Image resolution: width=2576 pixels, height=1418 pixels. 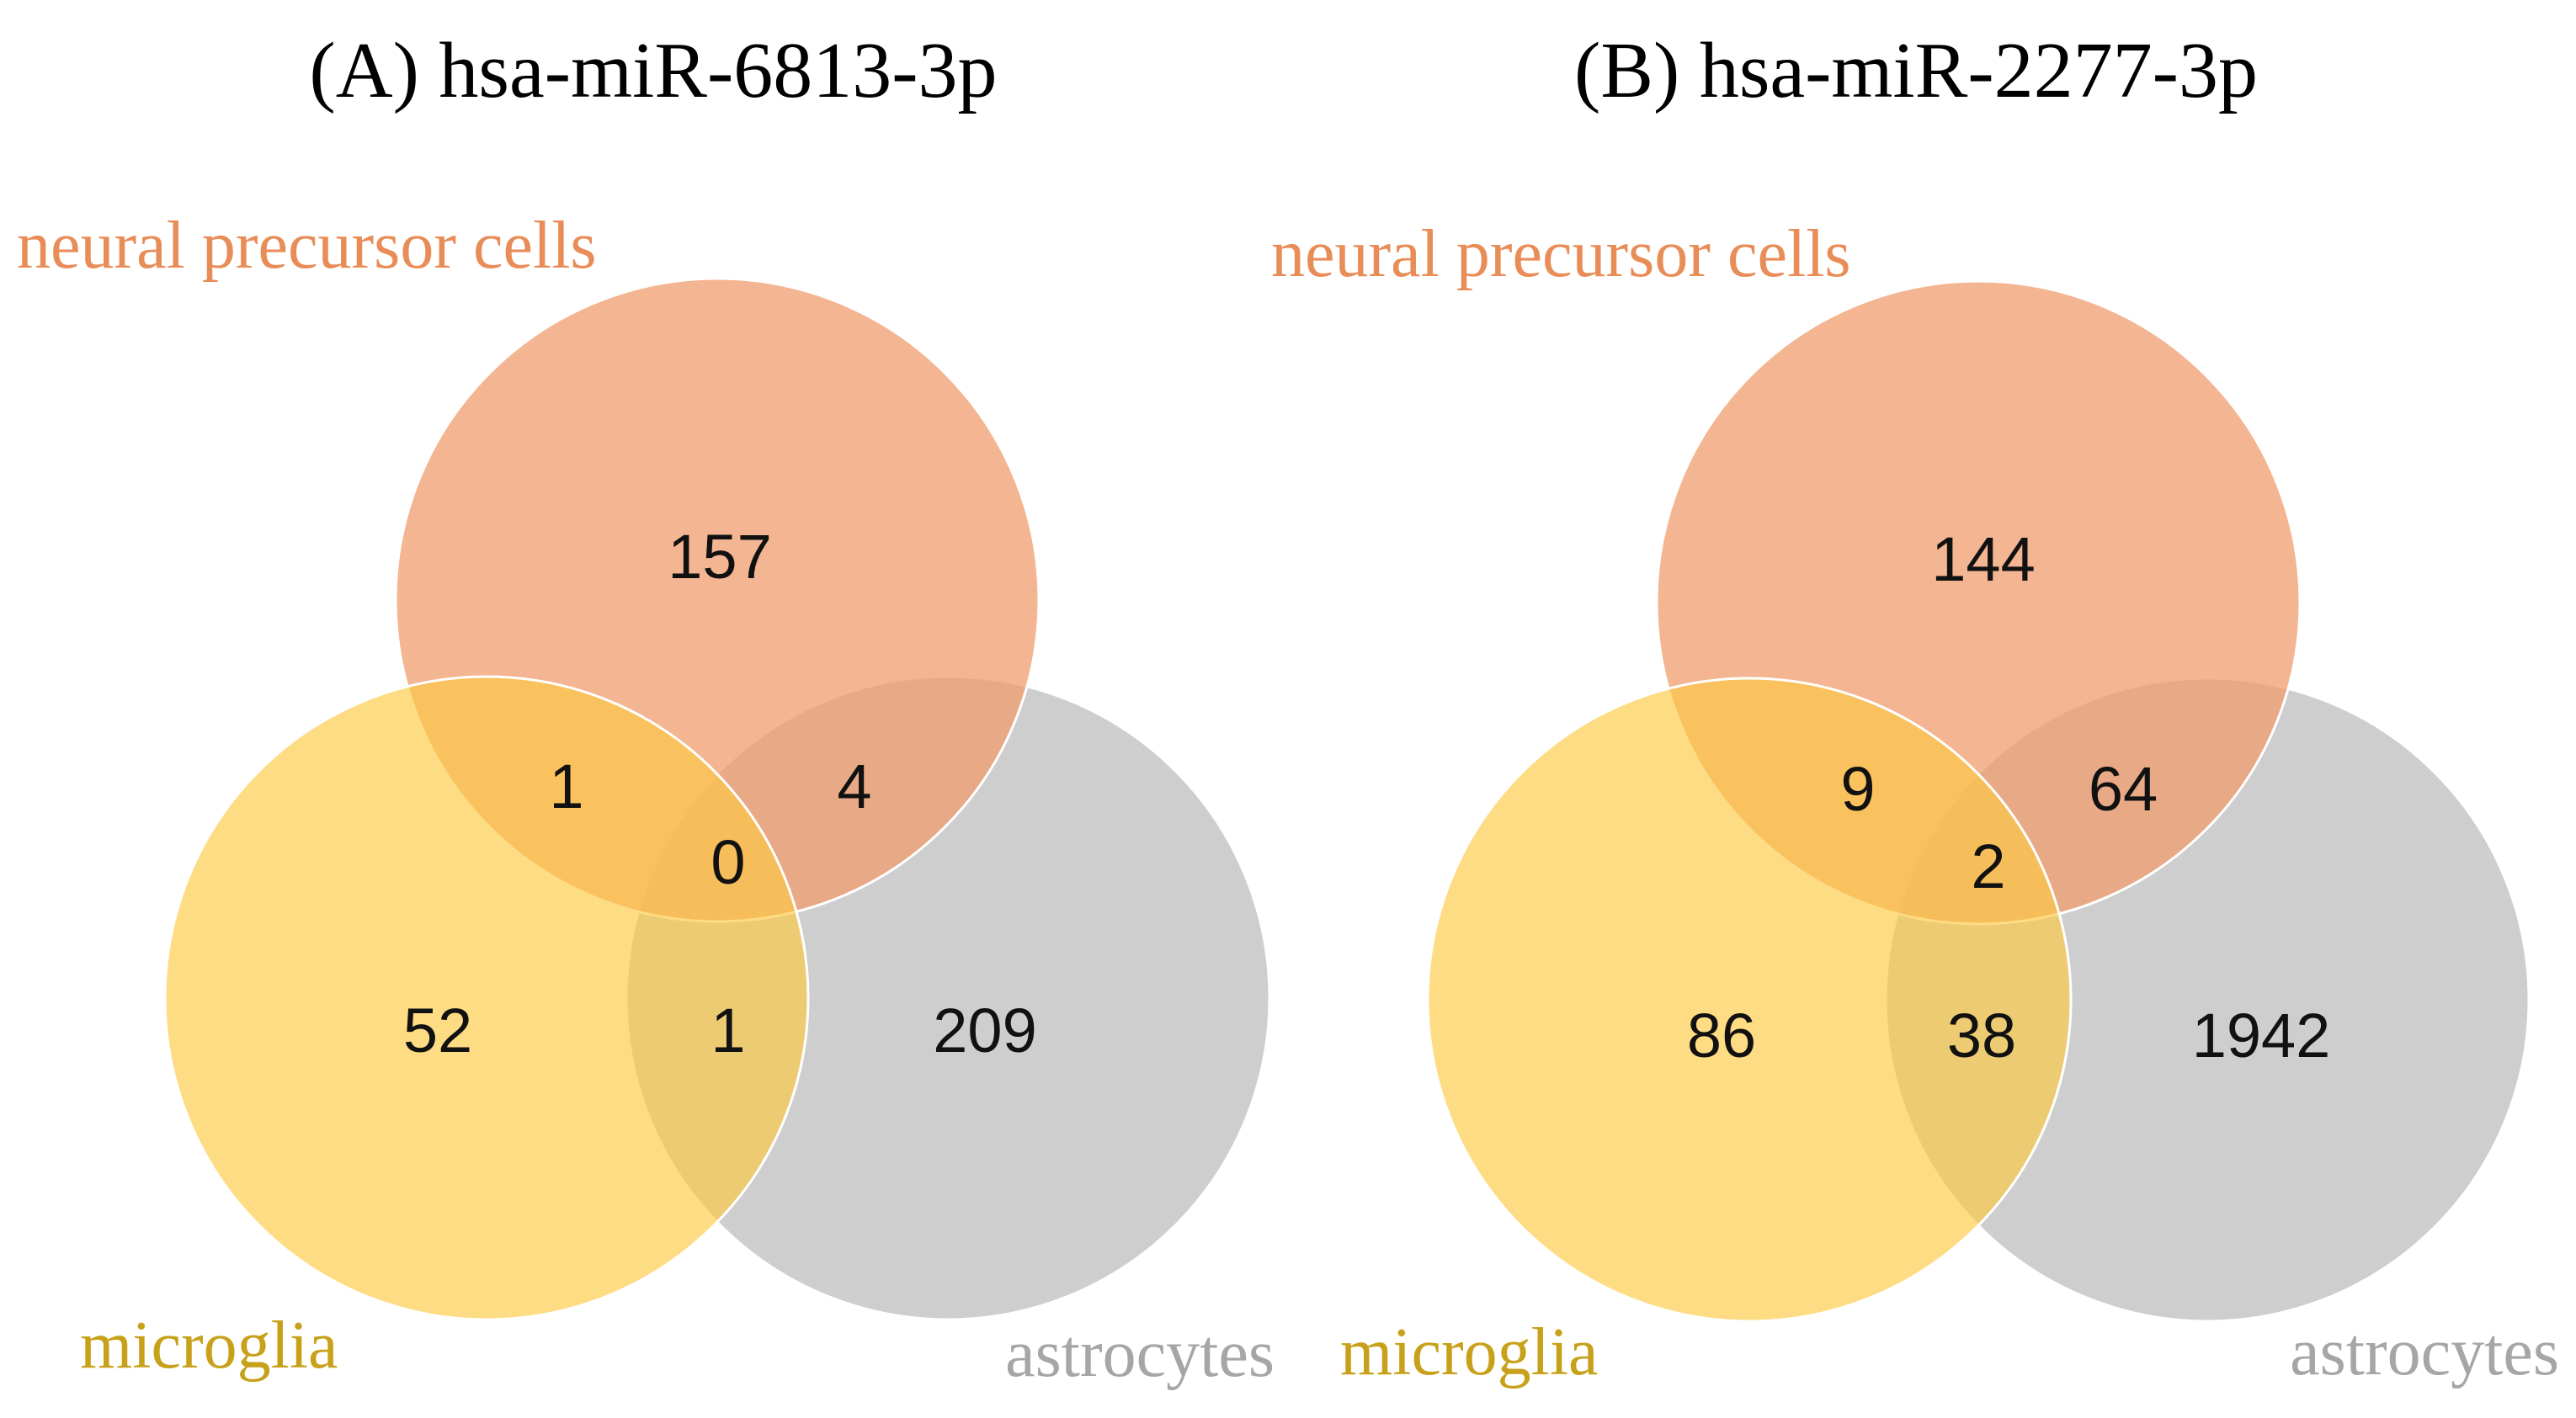 I want to click on panel-a-microglia-circle, so click(x=487, y=998).